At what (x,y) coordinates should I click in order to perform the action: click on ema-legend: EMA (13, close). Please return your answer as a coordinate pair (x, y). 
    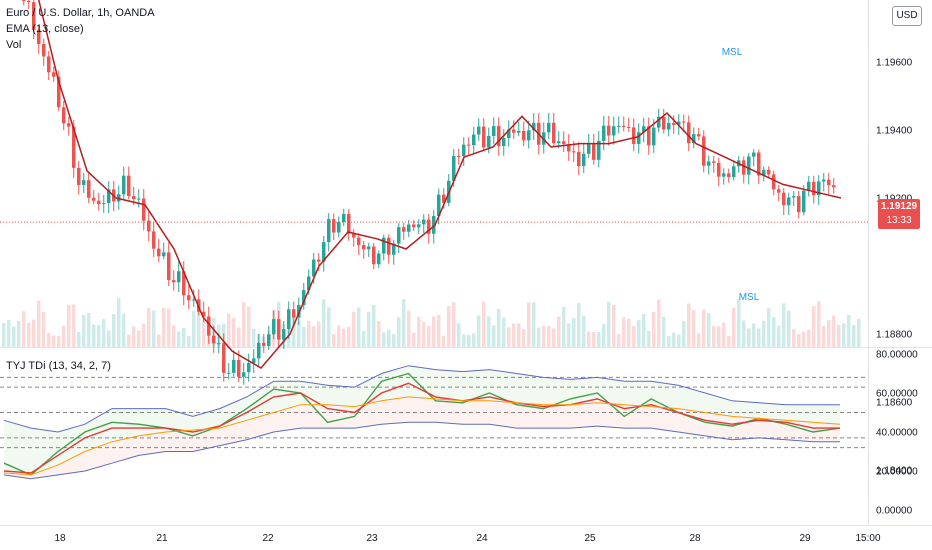
    Looking at the image, I should click on (45, 29).